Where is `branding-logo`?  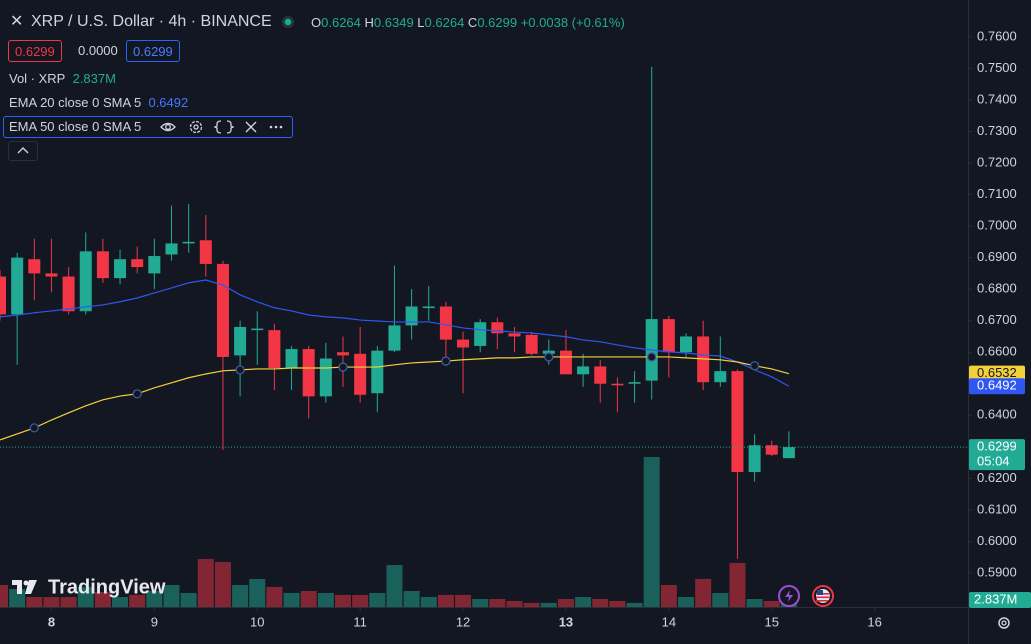
branding-logo is located at coordinates (24, 587).